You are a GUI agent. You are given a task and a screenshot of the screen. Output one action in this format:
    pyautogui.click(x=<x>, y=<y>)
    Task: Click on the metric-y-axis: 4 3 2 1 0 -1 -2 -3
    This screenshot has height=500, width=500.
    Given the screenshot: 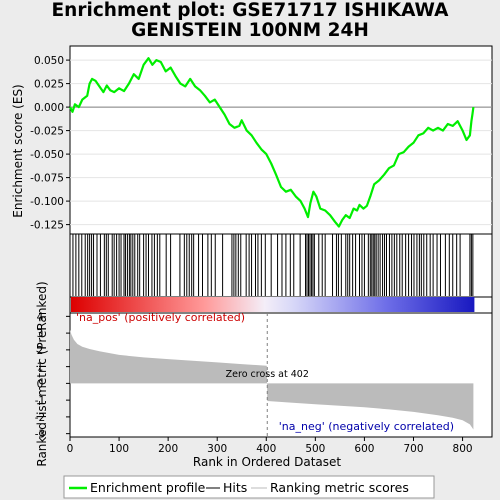 What is the action you would take?
    pyautogui.click(x=52, y=376)
    